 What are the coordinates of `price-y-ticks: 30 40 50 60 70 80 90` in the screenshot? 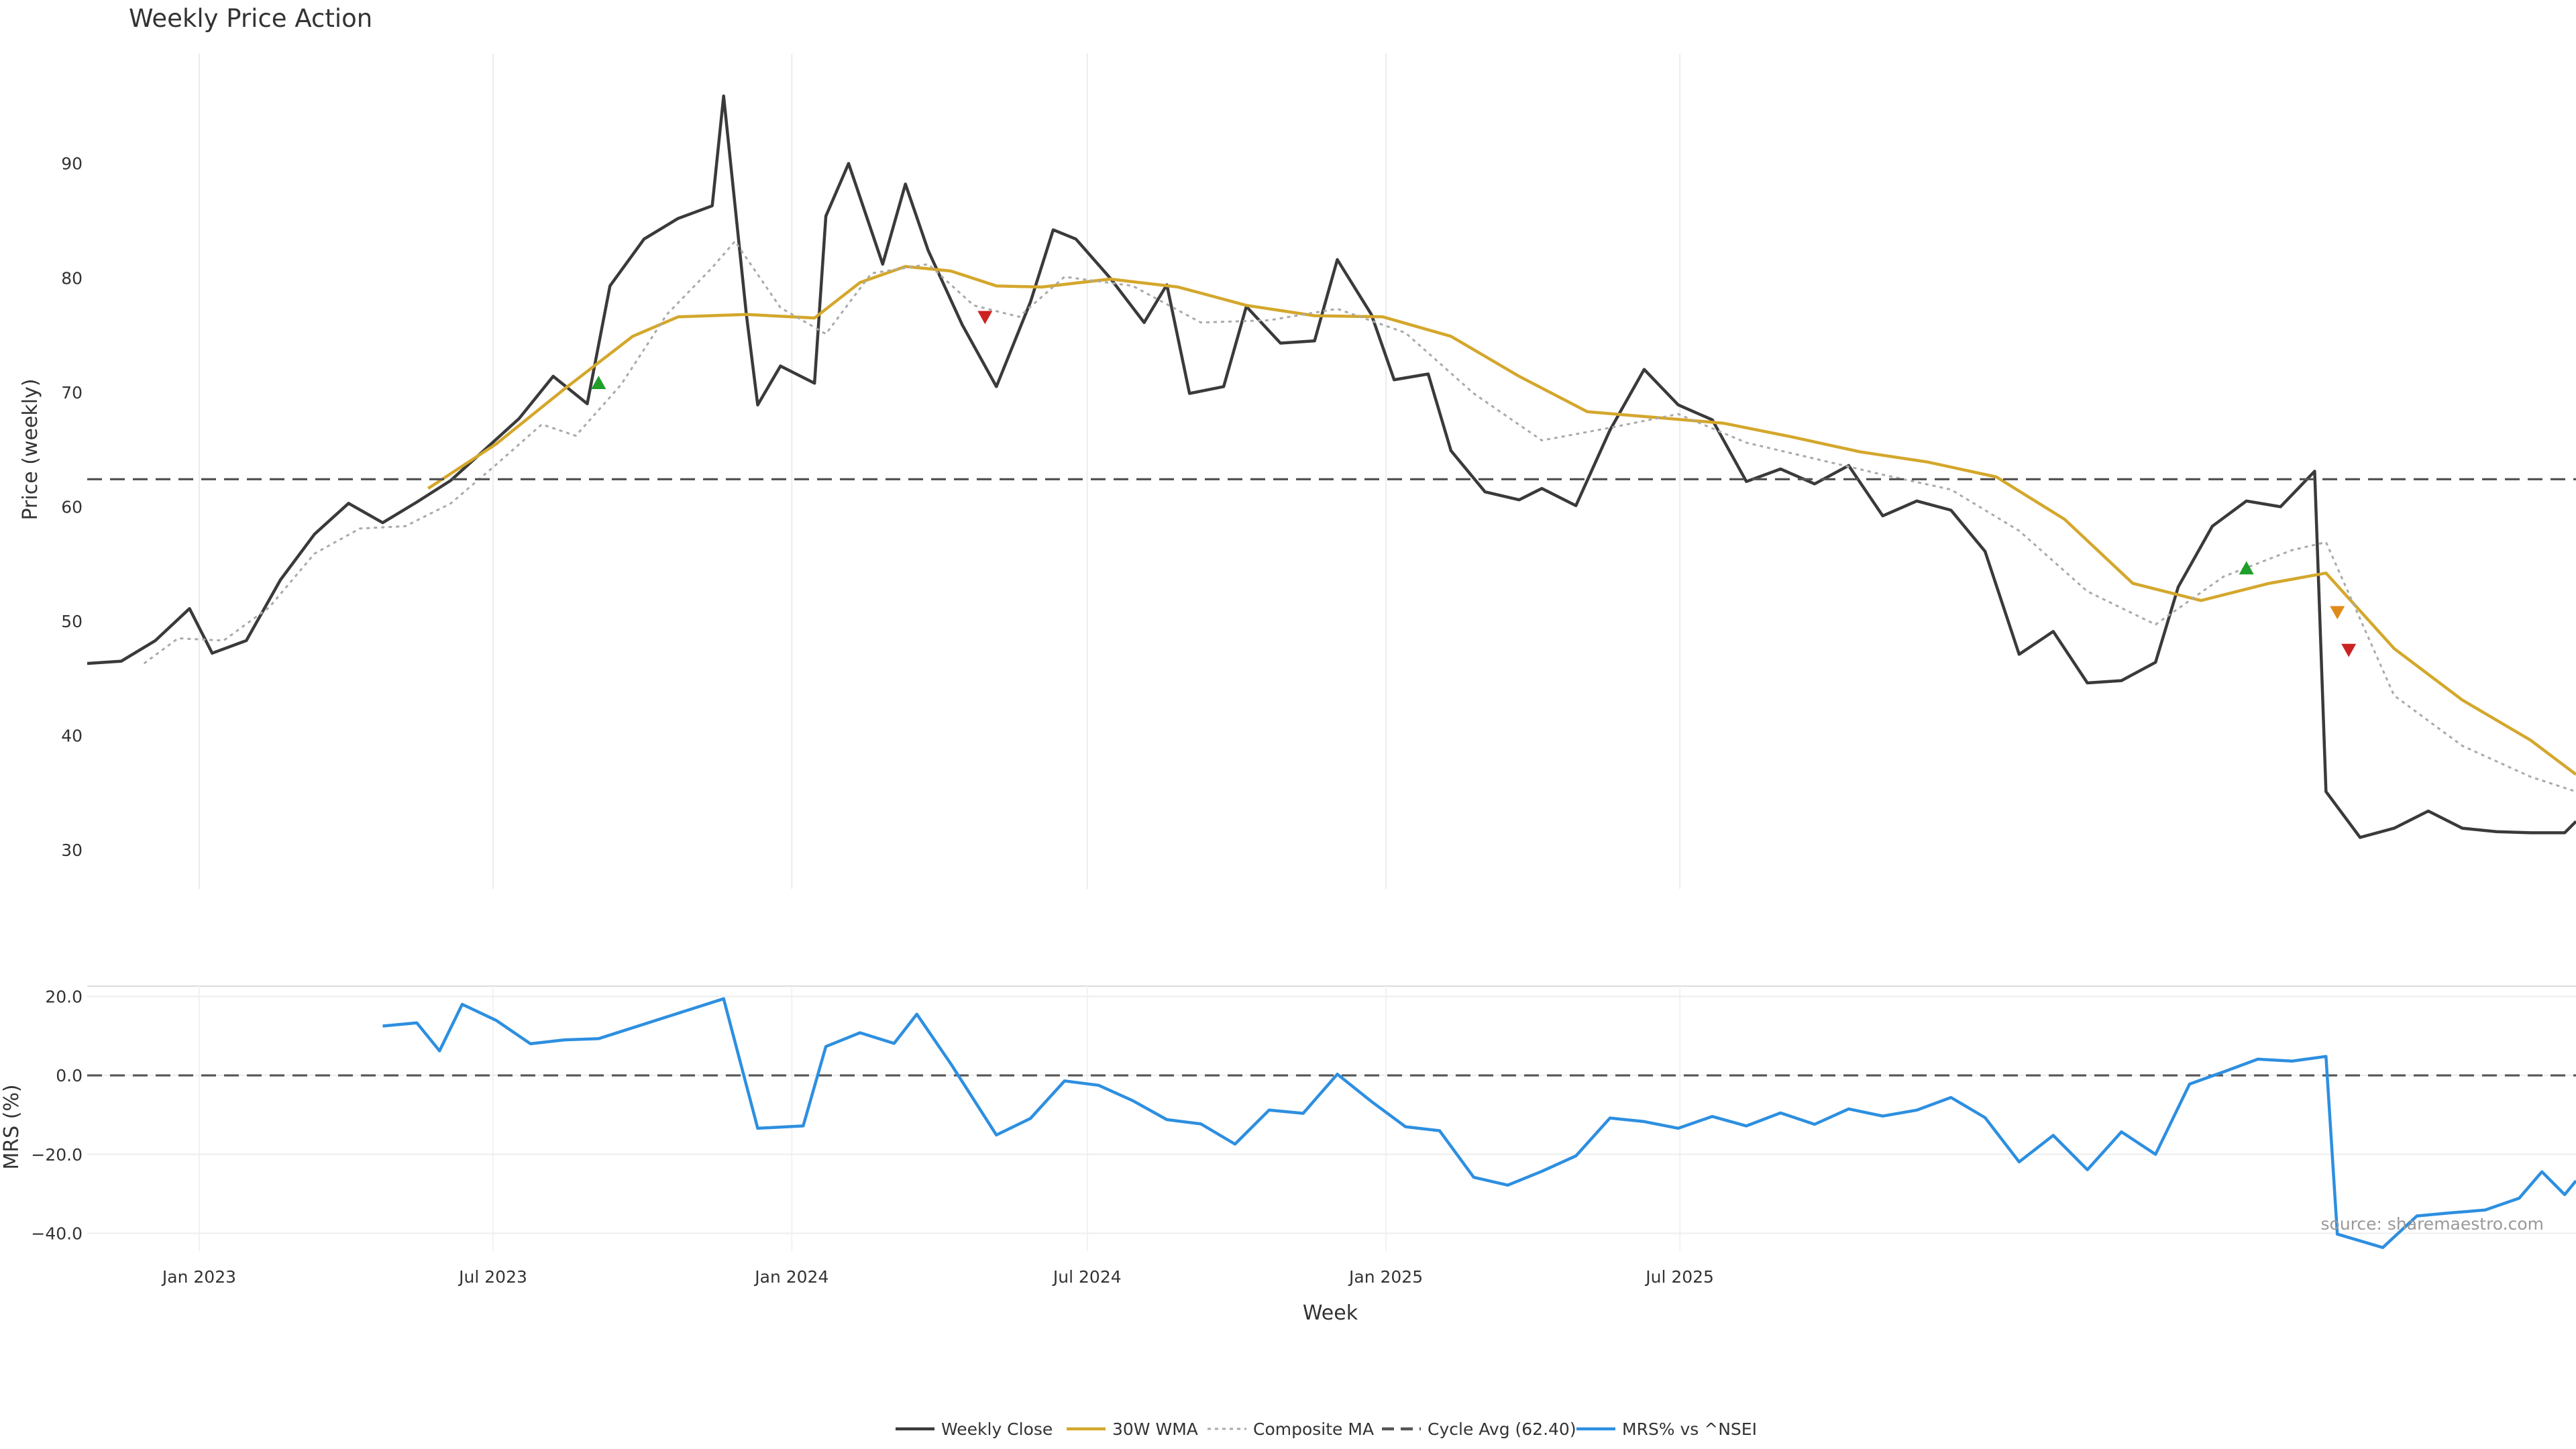 It's located at (72, 507).